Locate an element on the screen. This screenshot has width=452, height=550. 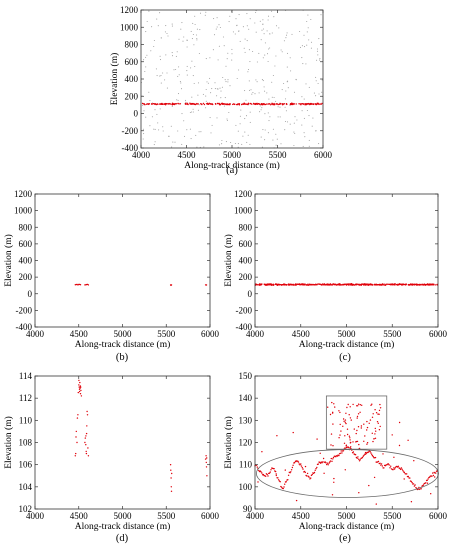
x-axis-label: Along-track distance (m) is located at coordinates (123, 344).